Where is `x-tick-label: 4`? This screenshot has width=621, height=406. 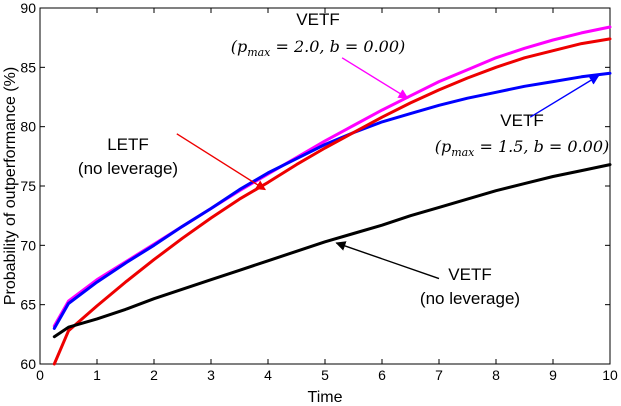 x-tick-label: 4 is located at coordinates (268, 375).